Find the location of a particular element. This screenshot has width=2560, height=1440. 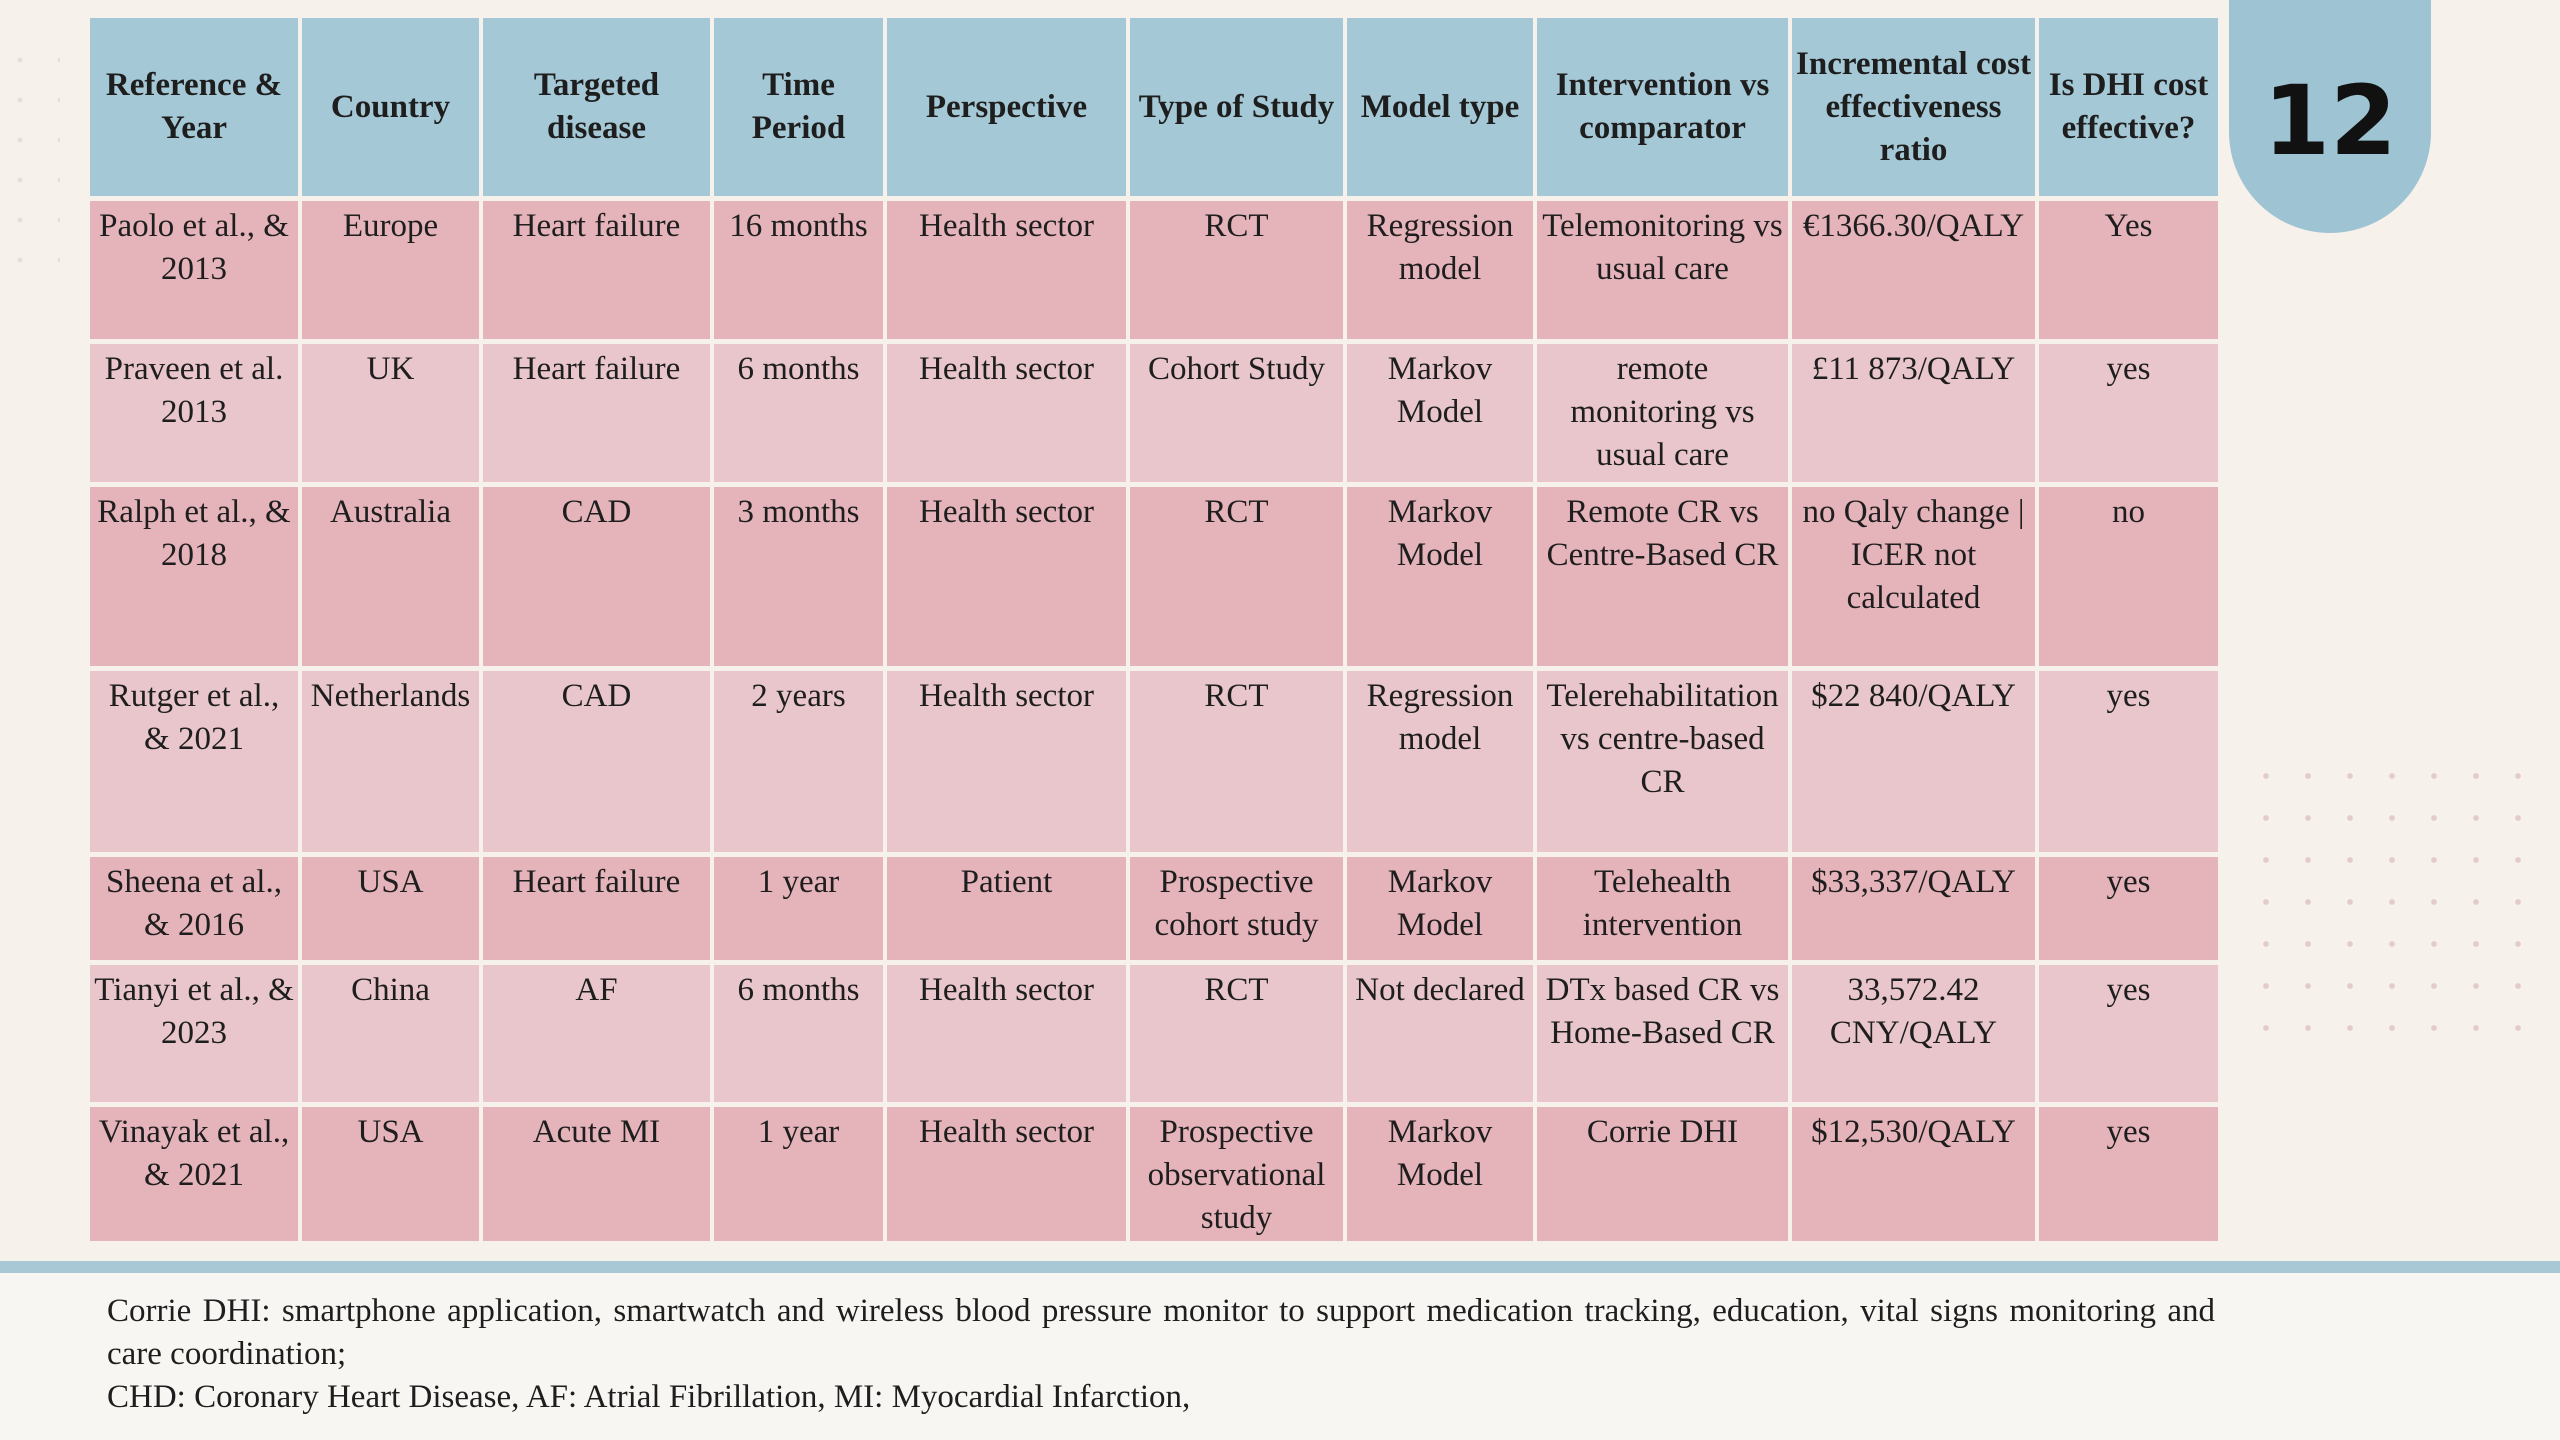

cell-intervention: Telemonitoring vs usual care is located at coordinates (1662, 271).